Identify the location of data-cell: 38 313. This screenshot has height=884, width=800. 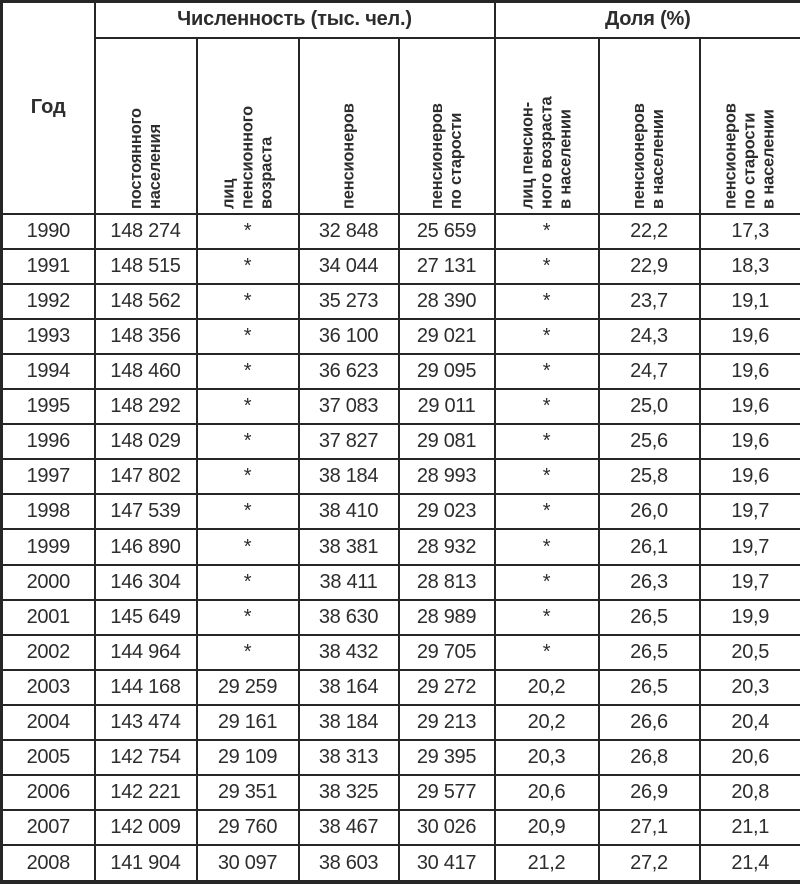
(348, 758).